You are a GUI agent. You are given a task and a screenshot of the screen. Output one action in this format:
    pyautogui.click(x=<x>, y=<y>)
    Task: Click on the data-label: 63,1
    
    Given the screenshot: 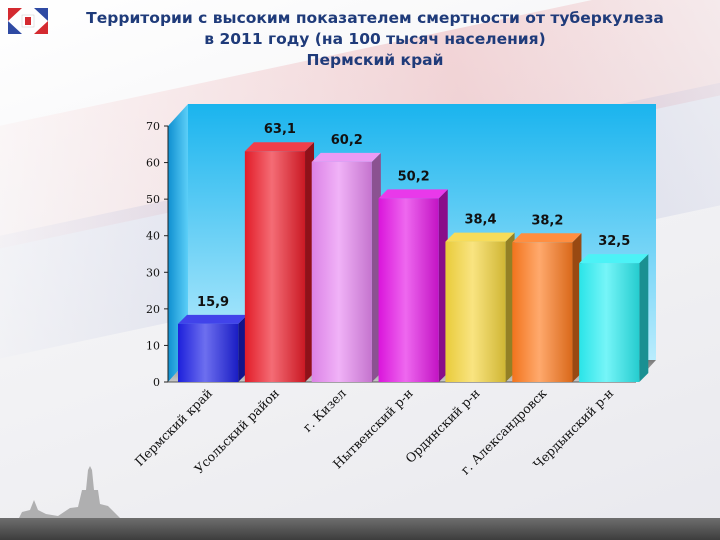 What is the action you would take?
    pyautogui.click(x=280, y=129)
    